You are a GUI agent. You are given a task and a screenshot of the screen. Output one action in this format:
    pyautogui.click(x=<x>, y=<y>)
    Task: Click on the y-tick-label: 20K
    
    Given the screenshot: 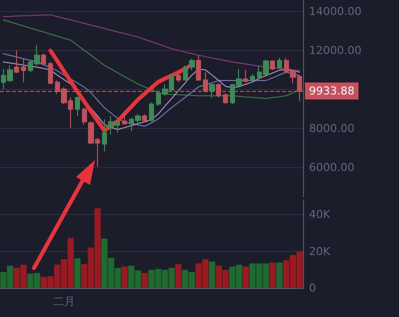 What is the action you would take?
    pyautogui.click(x=320, y=251)
    